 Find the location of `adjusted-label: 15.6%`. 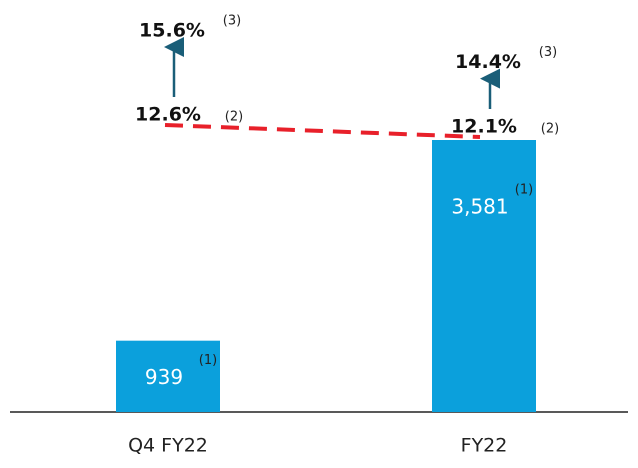

adjusted-label: 15.6% is located at coordinates (172, 31).